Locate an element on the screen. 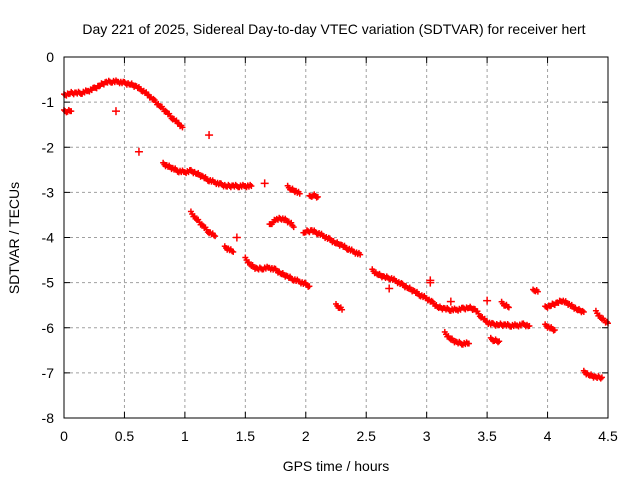 The image size is (640, 480). x-tick-label: 1.5 is located at coordinates (246, 436).